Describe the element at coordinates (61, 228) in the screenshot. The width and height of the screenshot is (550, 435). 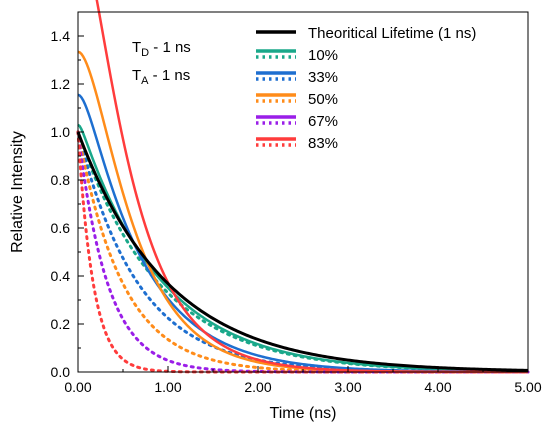
I see `y-tick-label: 0.6` at that location.